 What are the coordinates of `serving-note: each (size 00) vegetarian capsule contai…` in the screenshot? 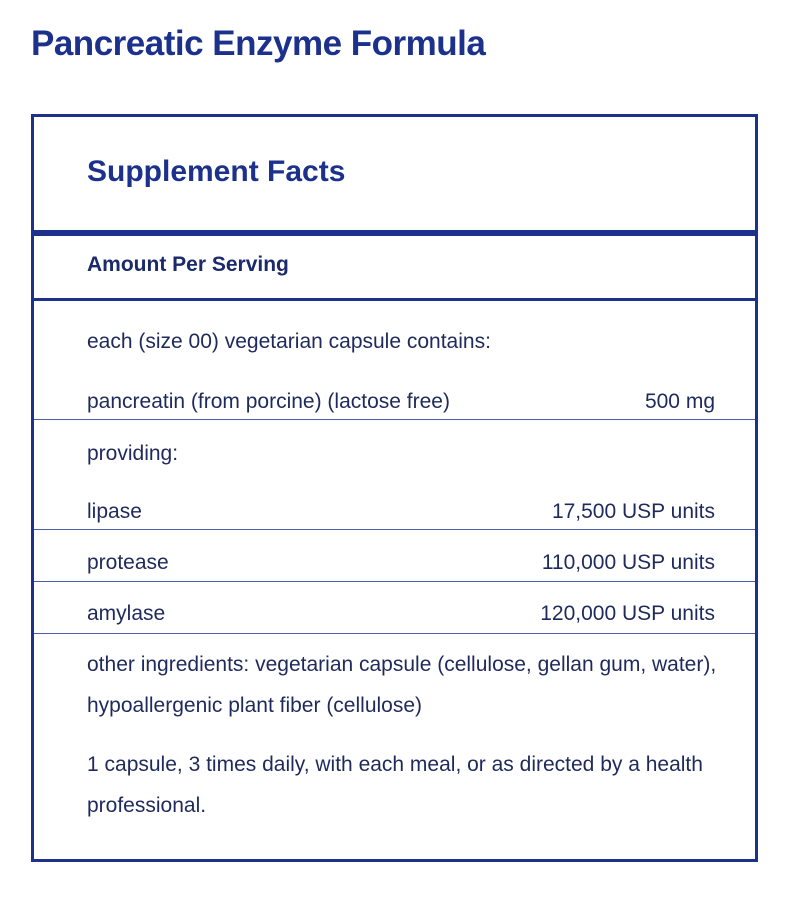 It's located at (289, 341).